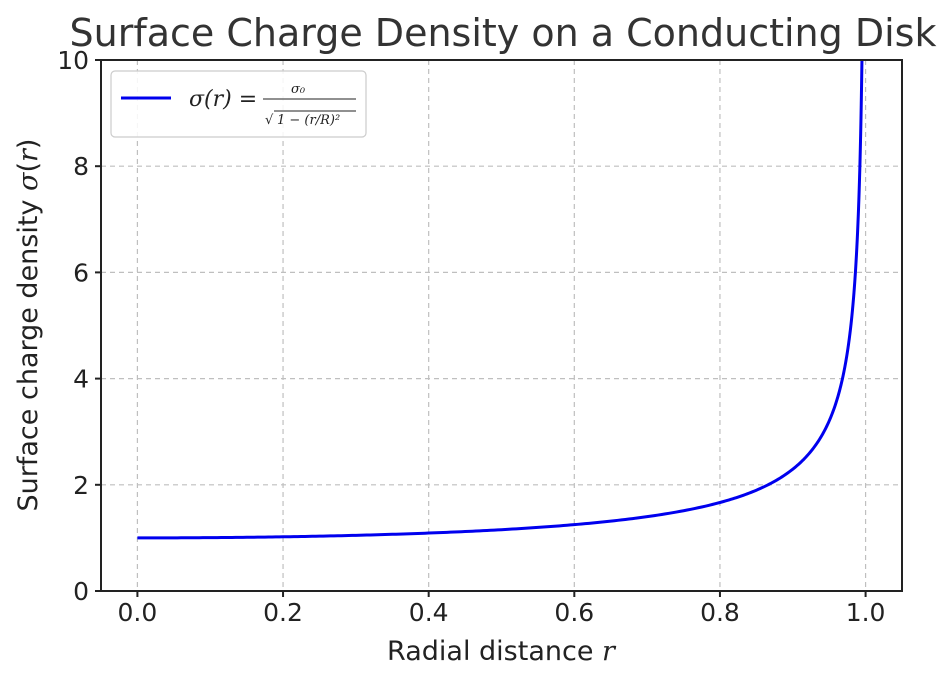 This screenshot has height=680, width=952. What do you see at coordinates (429, 612) in the screenshot?
I see `x-tick-label: 0.4` at bounding box center [429, 612].